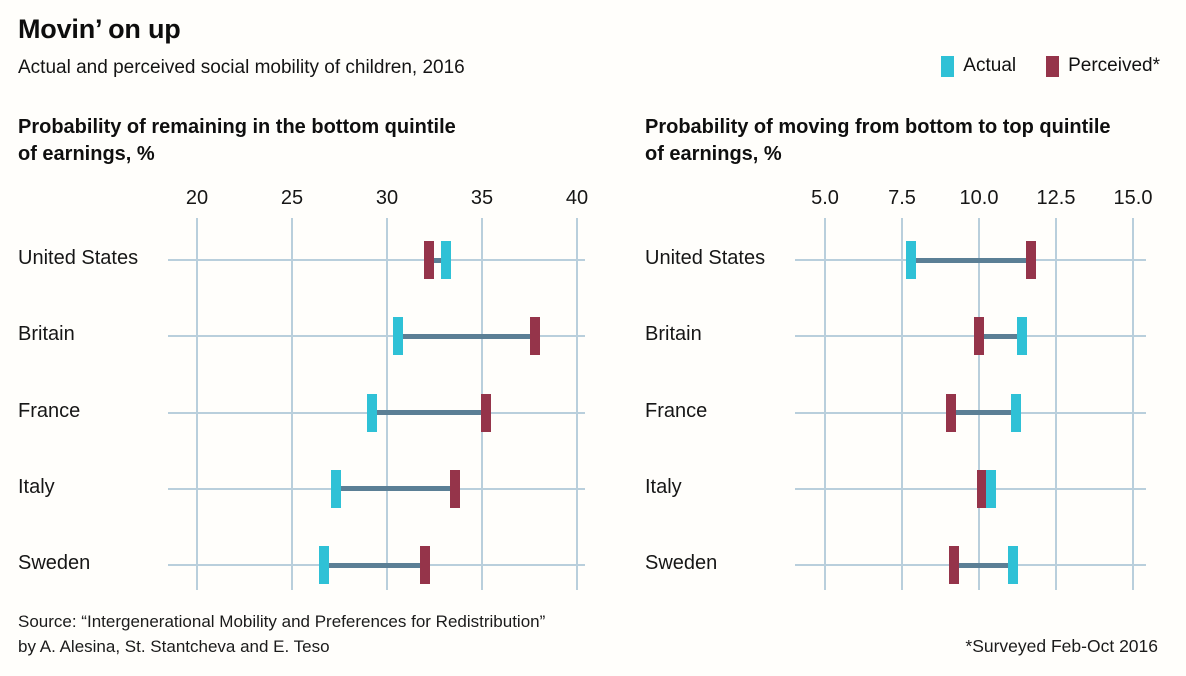 This screenshot has height=676, width=1186. I want to click on x-axis-tick-label: 30, so click(387, 198).